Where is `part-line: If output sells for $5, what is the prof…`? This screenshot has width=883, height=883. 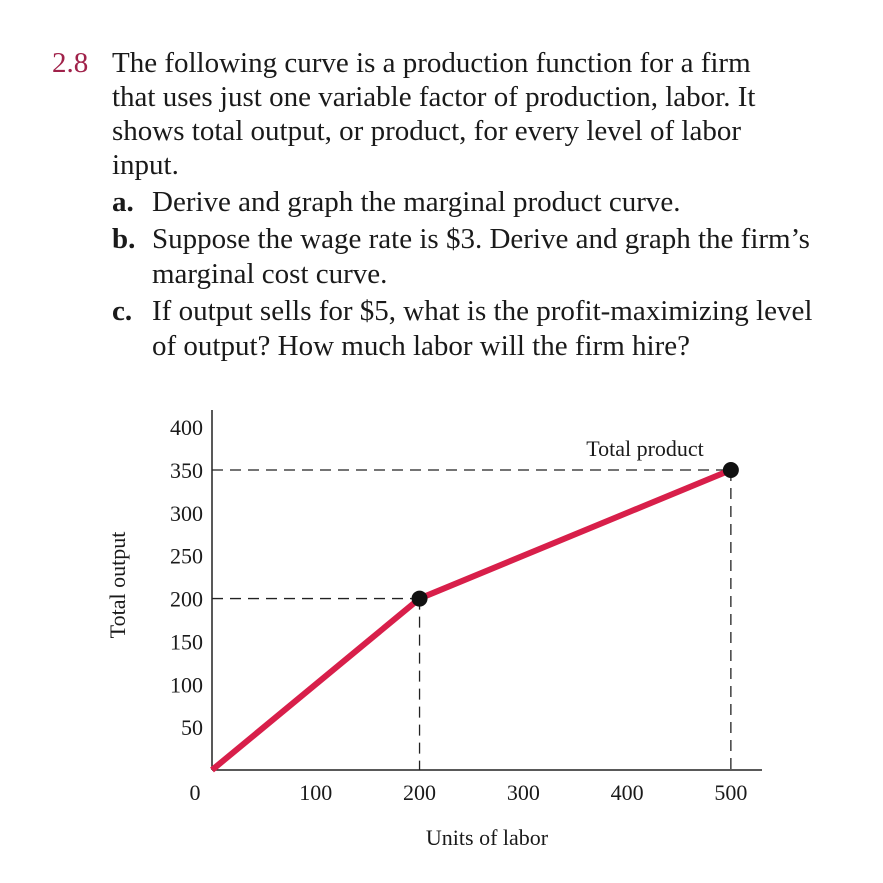
part-line: If output sells for $5, what is the prof… is located at coordinates (482, 311).